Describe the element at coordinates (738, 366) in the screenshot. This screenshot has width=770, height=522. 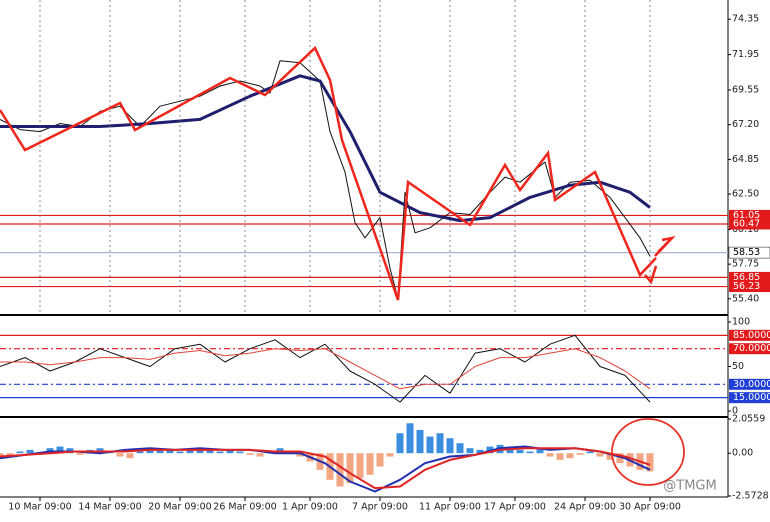
I see `y-tick-label: 50` at that location.